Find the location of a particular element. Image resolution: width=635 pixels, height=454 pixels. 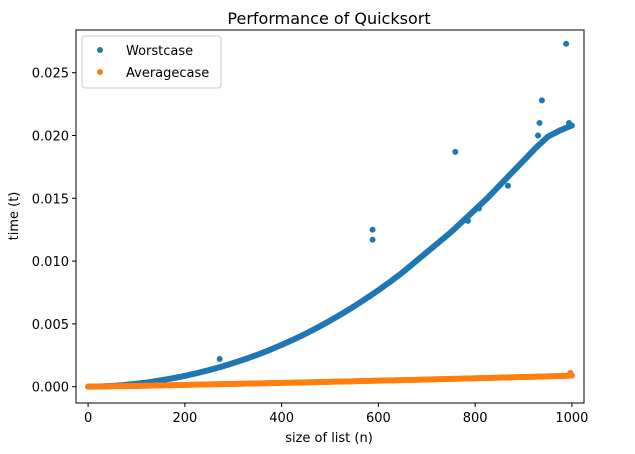

y-tick-label: 0.000 is located at coordinates (50, 388).